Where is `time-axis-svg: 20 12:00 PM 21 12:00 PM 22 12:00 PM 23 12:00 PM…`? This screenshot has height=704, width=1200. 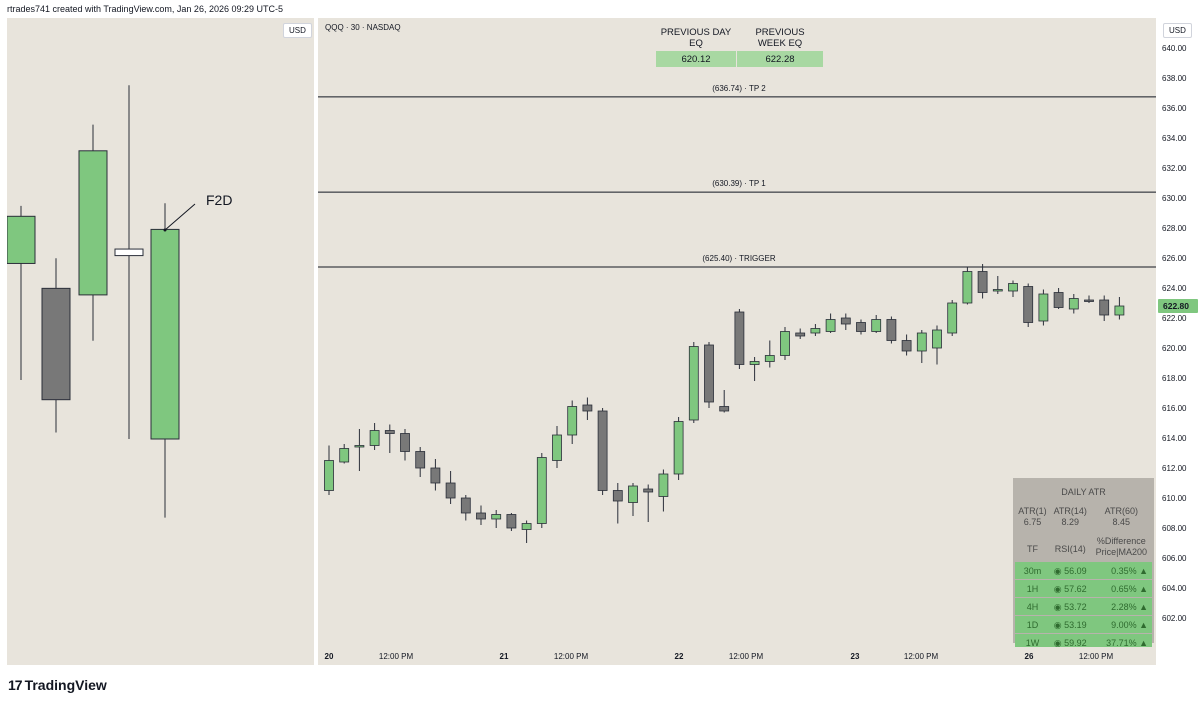
time-axis-svg: 20 12:00 PM 21 12:00 PM 22 12:00 PM 23 12:00 PM… is located at coordinates (719, 656).